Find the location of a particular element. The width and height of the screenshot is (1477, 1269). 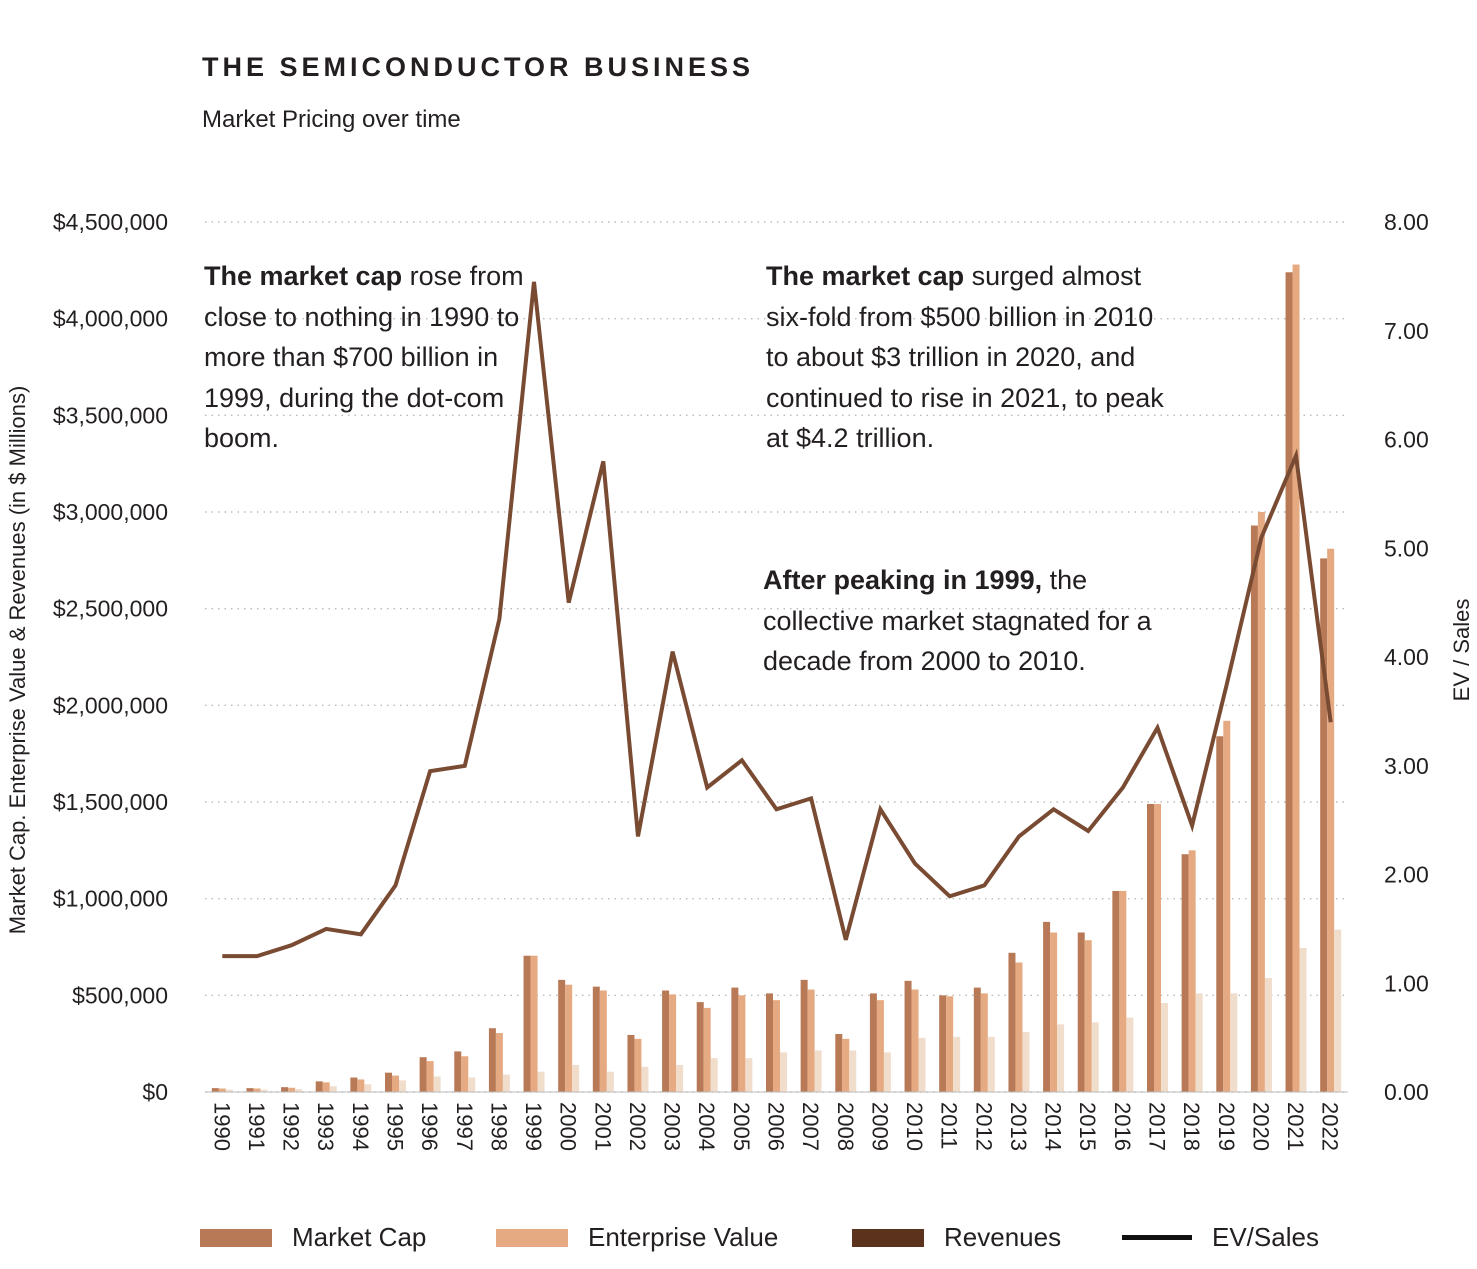

x-tick-label: 2009 is located at coordinates (879, 1126).